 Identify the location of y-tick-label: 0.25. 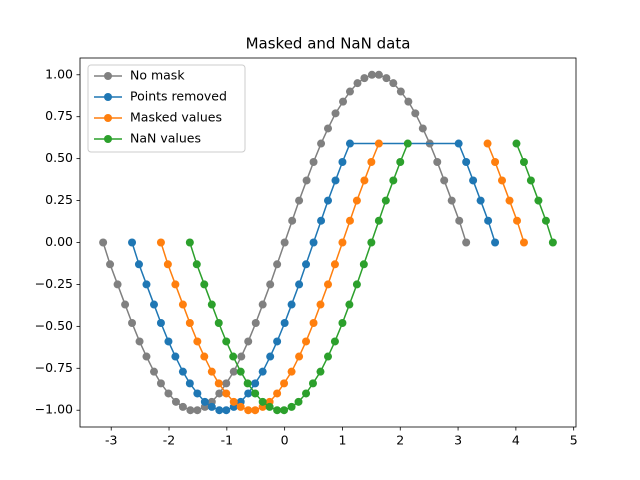
(59, 199).